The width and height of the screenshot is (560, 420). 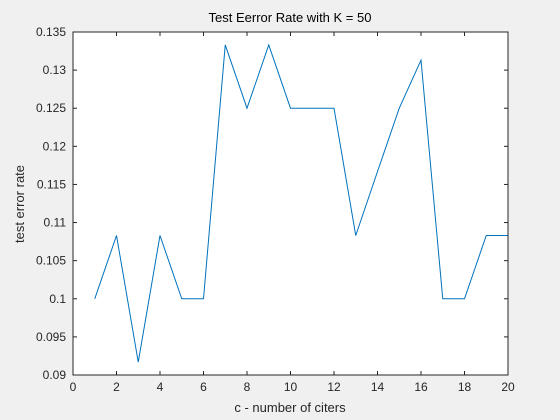 What do you see at coordinates (51, 261) in the screenshot?
I see `y-tick-label: 0.105` at bounding box center [51, 261].